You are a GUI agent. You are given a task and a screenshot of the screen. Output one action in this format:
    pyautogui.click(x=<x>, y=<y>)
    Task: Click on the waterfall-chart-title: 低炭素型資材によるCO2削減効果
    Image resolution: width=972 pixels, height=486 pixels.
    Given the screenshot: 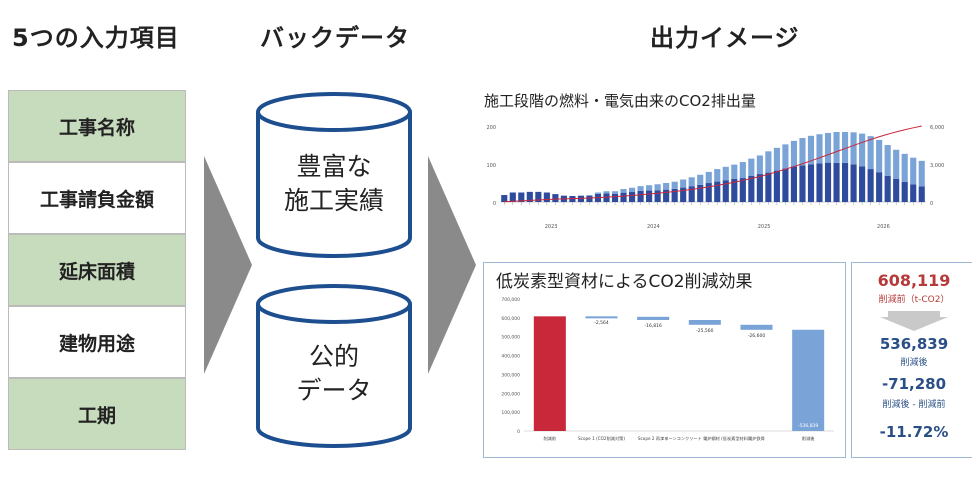 What is the action you would take?
    pyautogui.click(x=624, y=282)
    